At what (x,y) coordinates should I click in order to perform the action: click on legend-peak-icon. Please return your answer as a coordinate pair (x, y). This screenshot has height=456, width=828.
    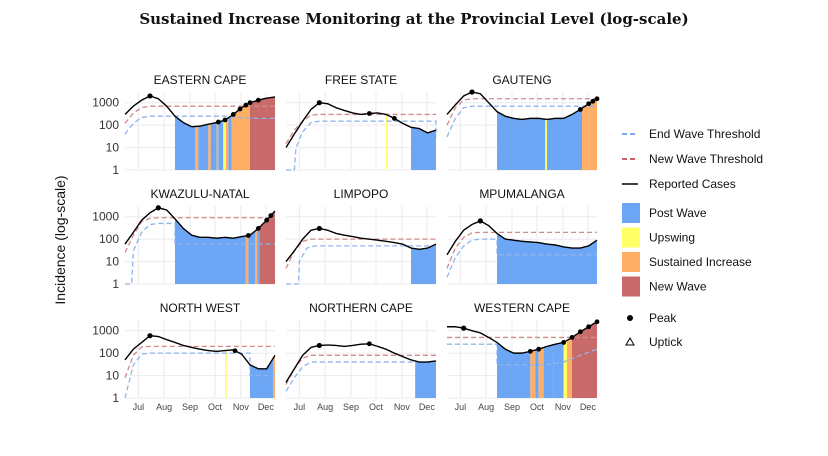
    Looking at the image, I should click on (630, 318).